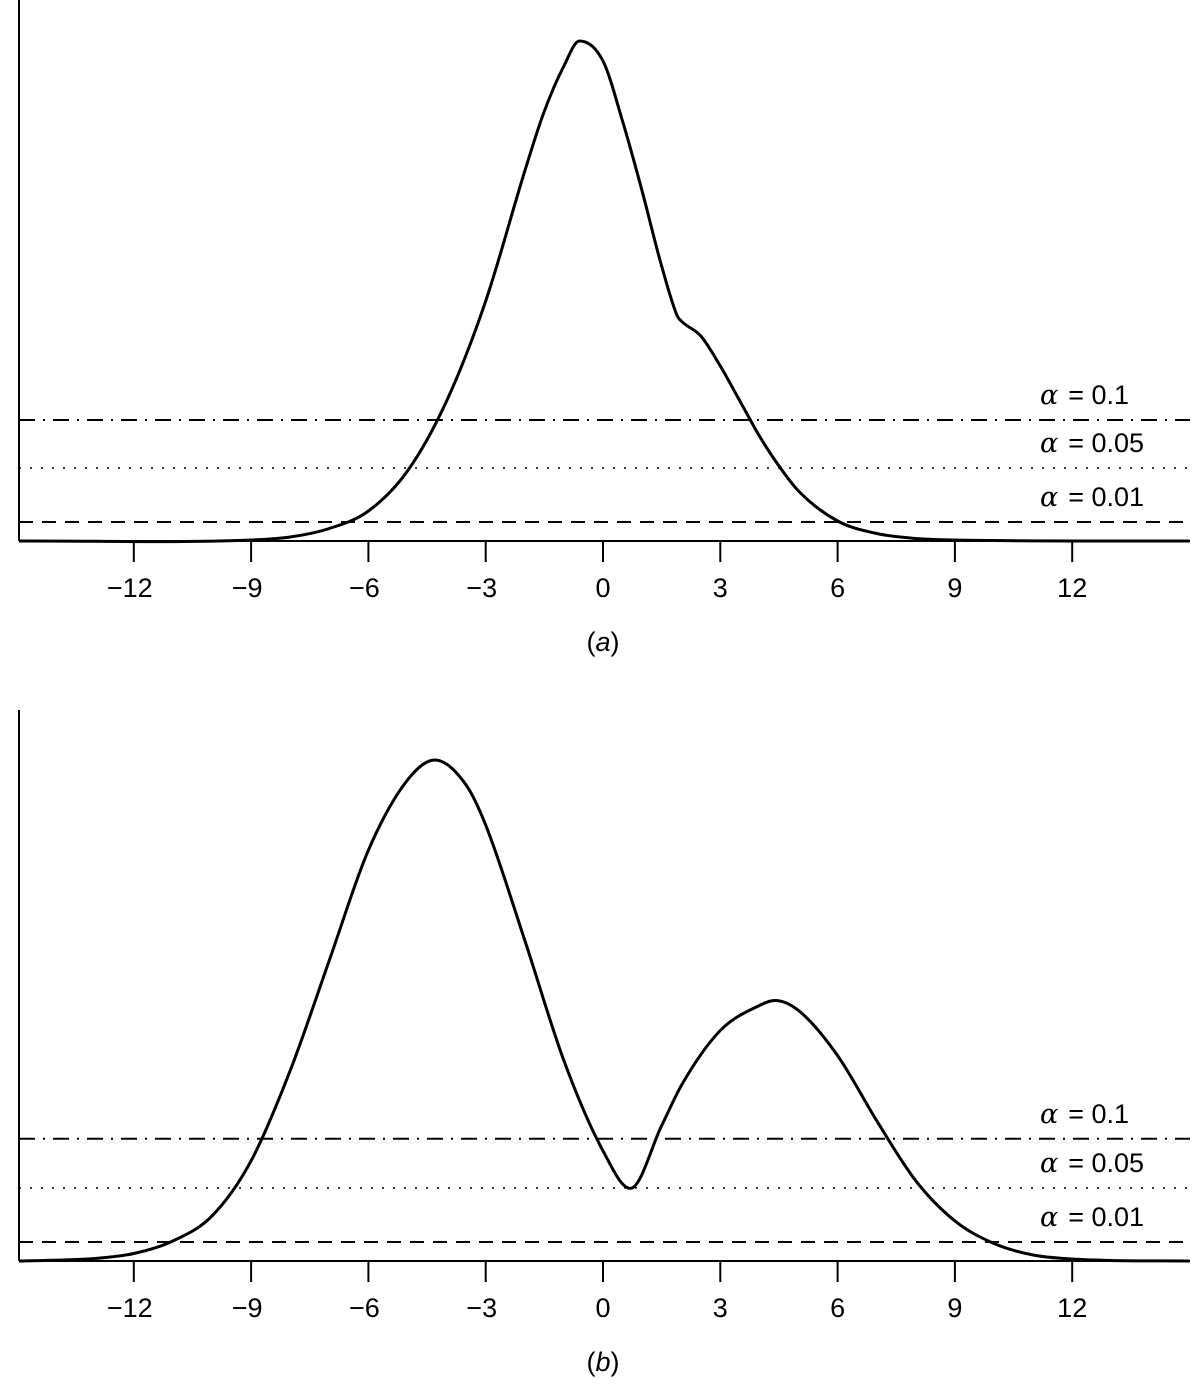  What do you see at coordinates (602, 1362) in the screenshot?
I see `panel-caption: (b)` at bounding box center [602, 1362].